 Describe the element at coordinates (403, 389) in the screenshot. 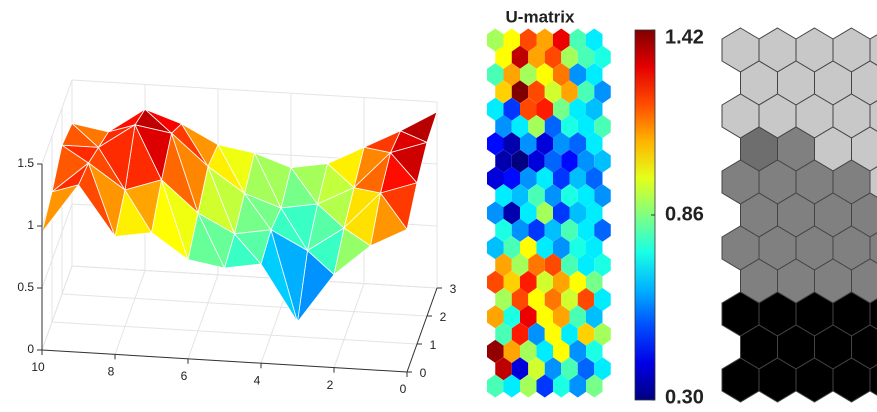

I see `x-tick-label: 0` at that location.